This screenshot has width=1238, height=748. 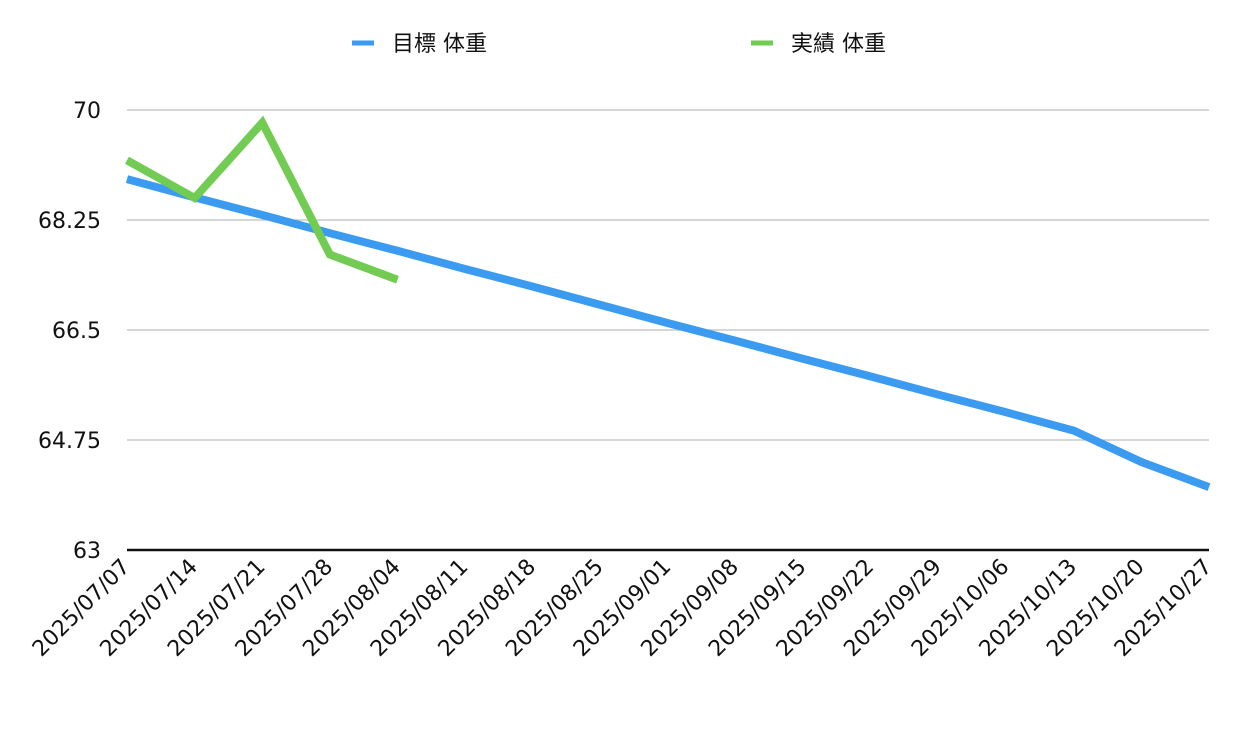 What do you see at coordinates (87, 551) in the screenshot?
I see `y-tick-label: 63` at bounding box center [87, 551].